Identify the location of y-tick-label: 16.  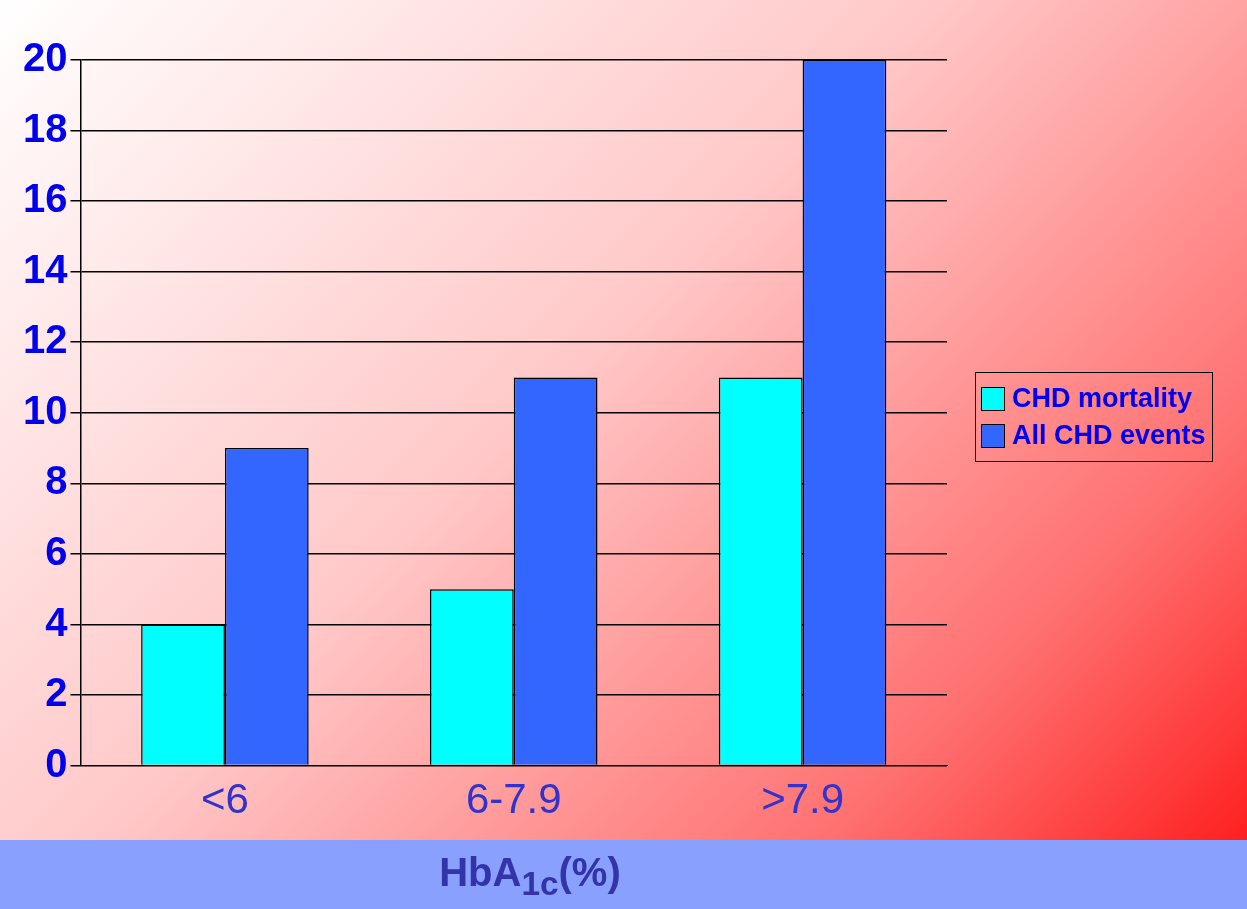
(45, 198).